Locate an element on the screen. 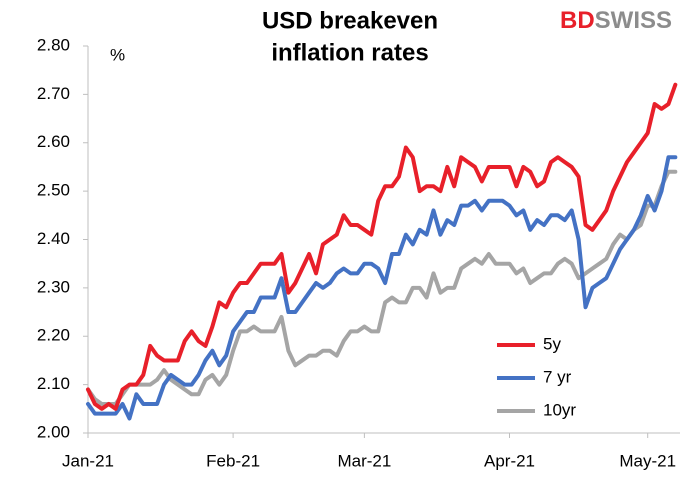  x-tick-label: Apr-21 is located at coordinates (509, 460).